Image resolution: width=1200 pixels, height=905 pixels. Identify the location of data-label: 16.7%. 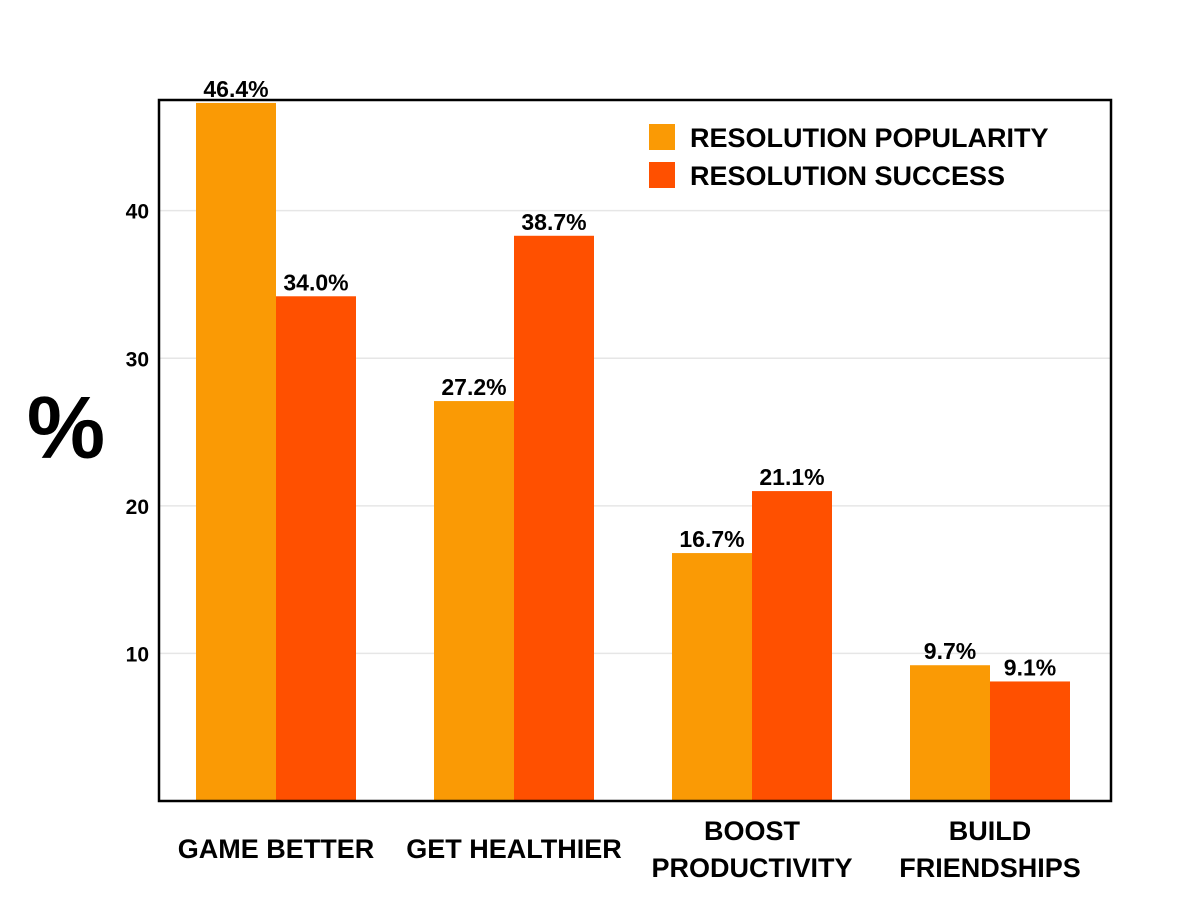
(711, 539).